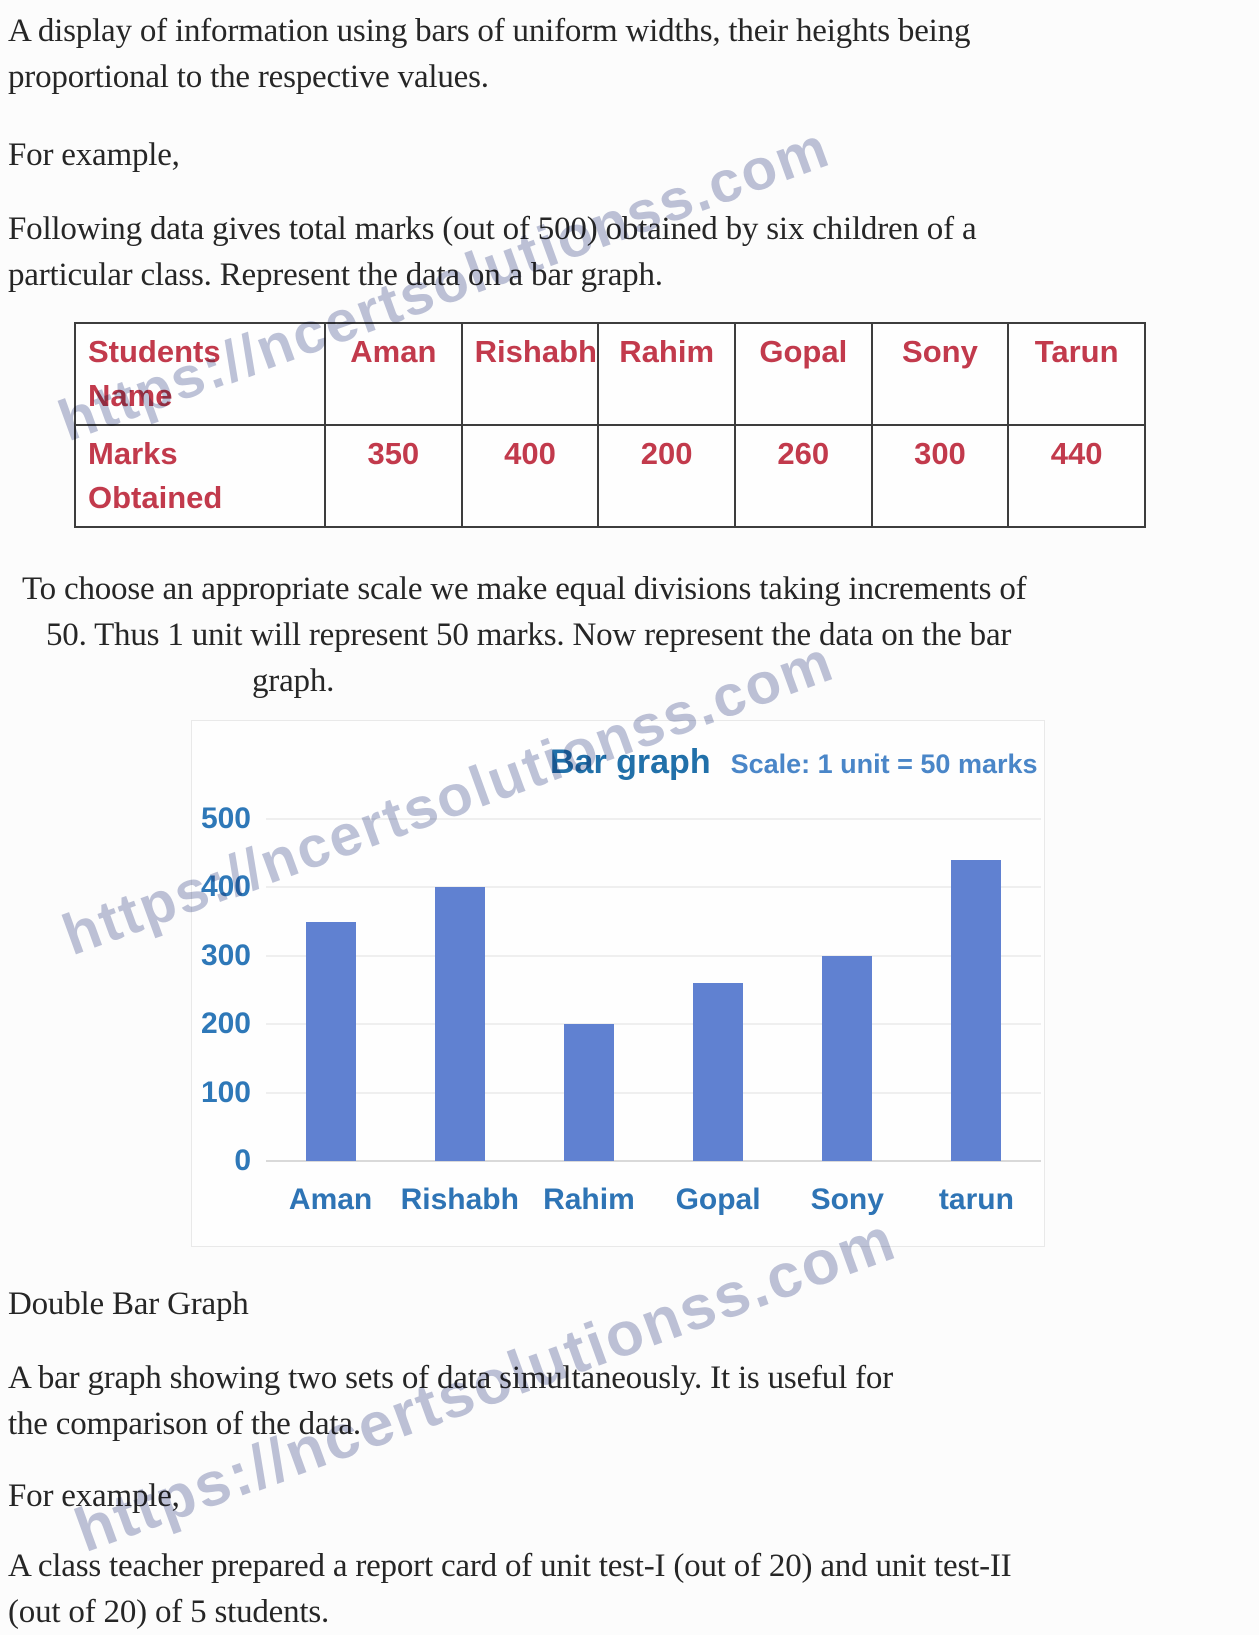 This screenshot has width=1259, height=1635. Describe the element at coordinates (718, 1199) in the screenshot. I see `x-label-Gopal: Gopal` at that location.